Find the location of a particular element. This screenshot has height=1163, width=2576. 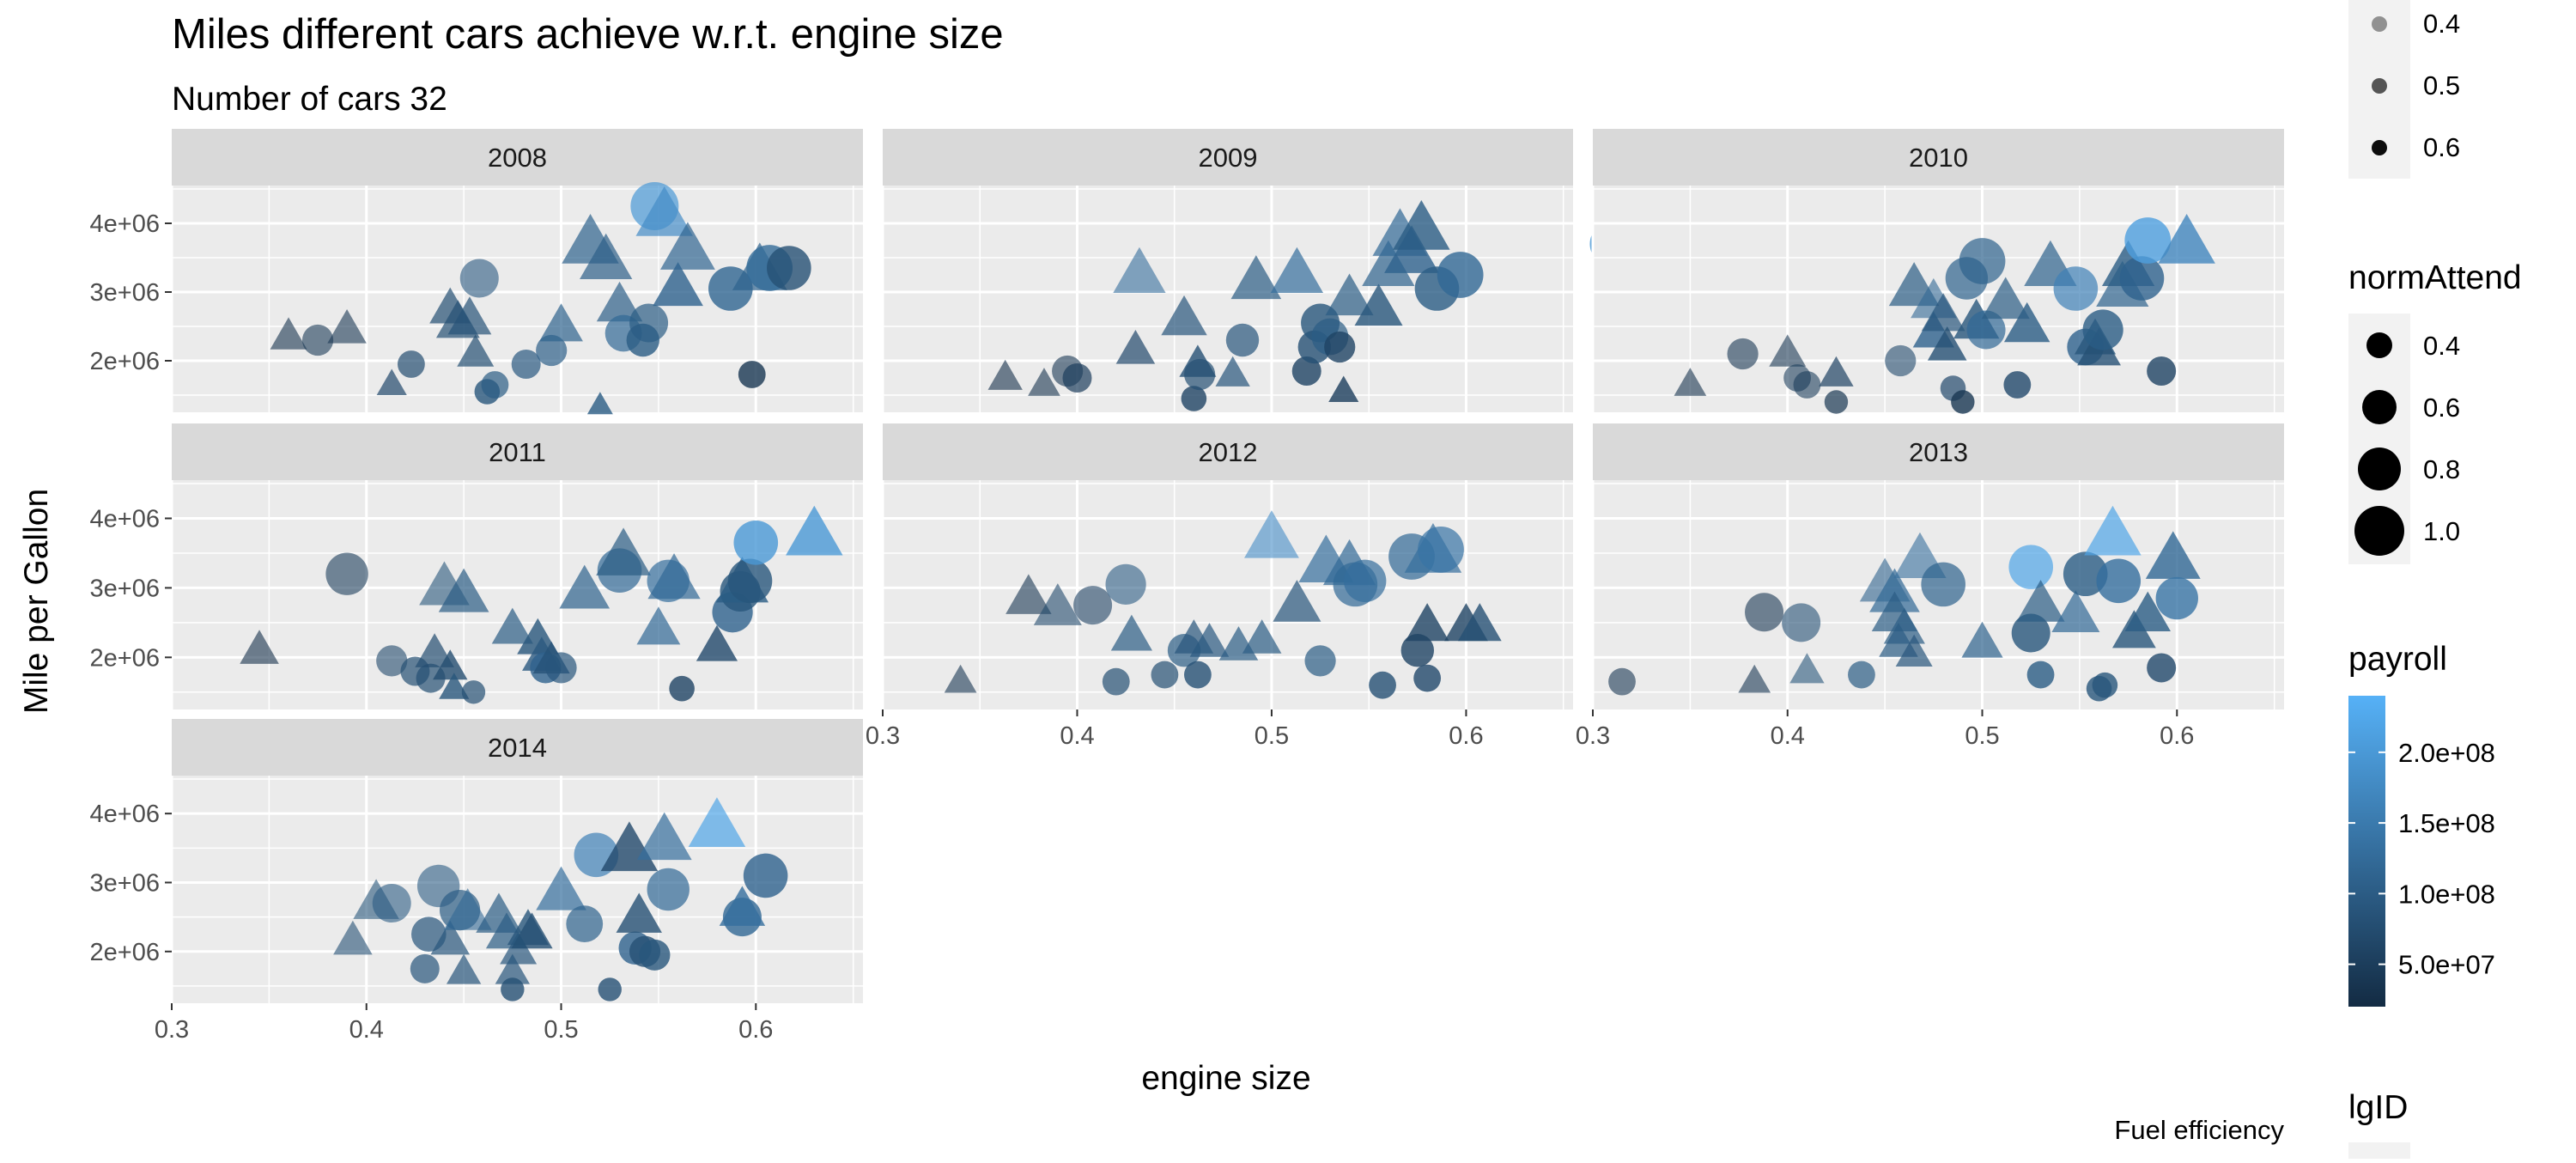

x-tick-label: 0.3 is located at coordinates (172, 1030).